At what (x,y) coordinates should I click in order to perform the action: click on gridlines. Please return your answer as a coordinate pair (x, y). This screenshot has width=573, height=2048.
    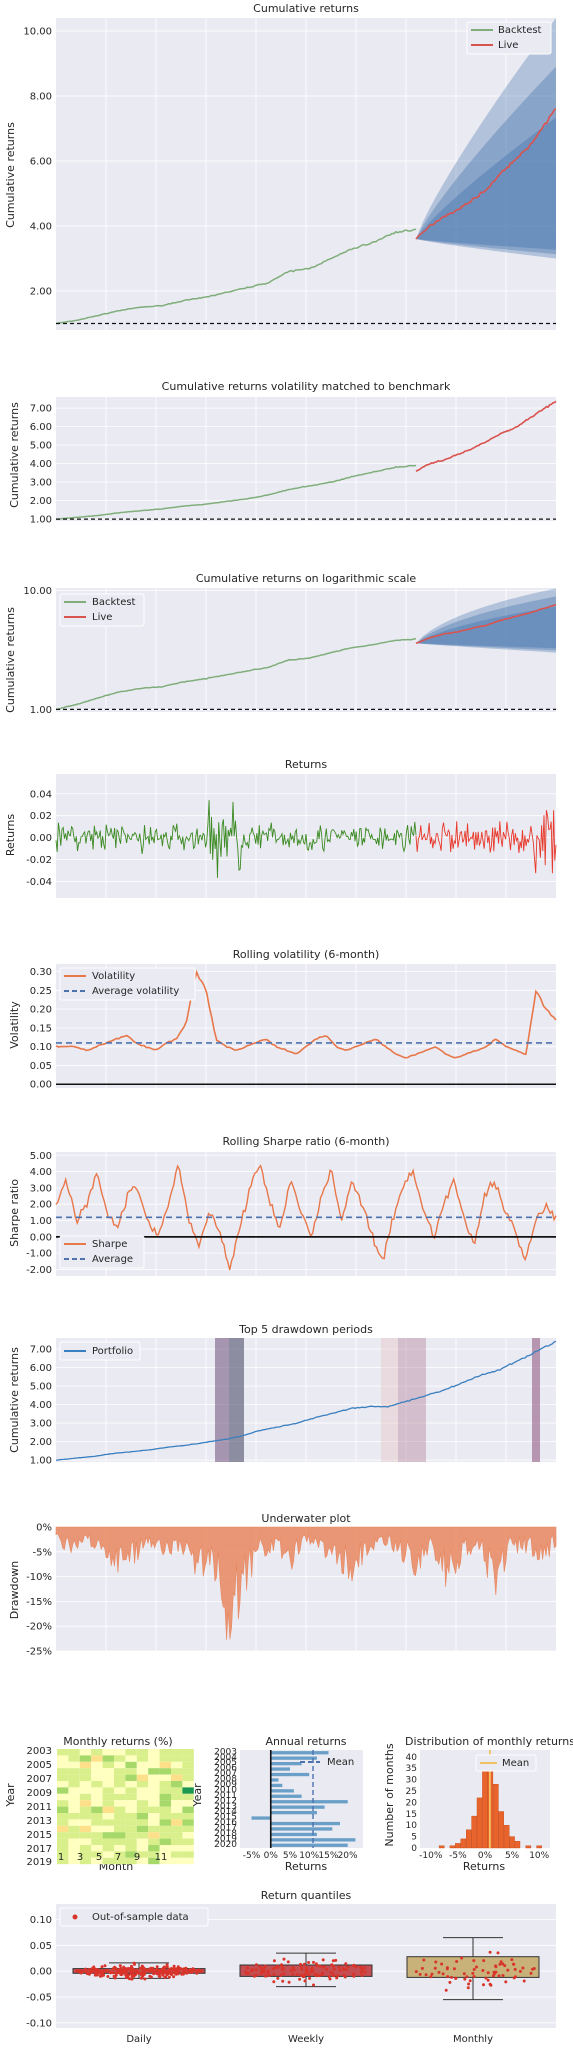
    Looking at the image, I should click on (306, 174).